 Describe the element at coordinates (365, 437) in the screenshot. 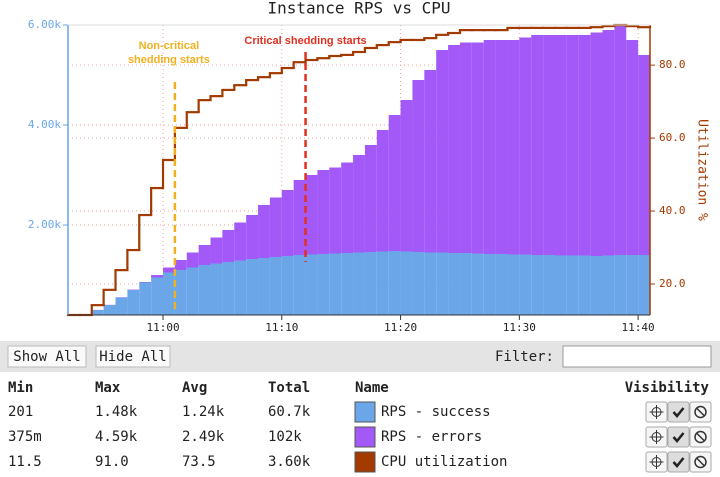

I see `legend-swatch` at that location.